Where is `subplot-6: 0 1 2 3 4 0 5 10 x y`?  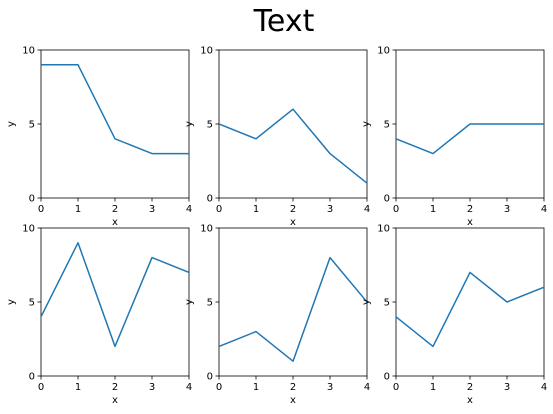 subplot-6: 0 1 2 3 4 0 5 10 x y is located at coordinates (454, 315).